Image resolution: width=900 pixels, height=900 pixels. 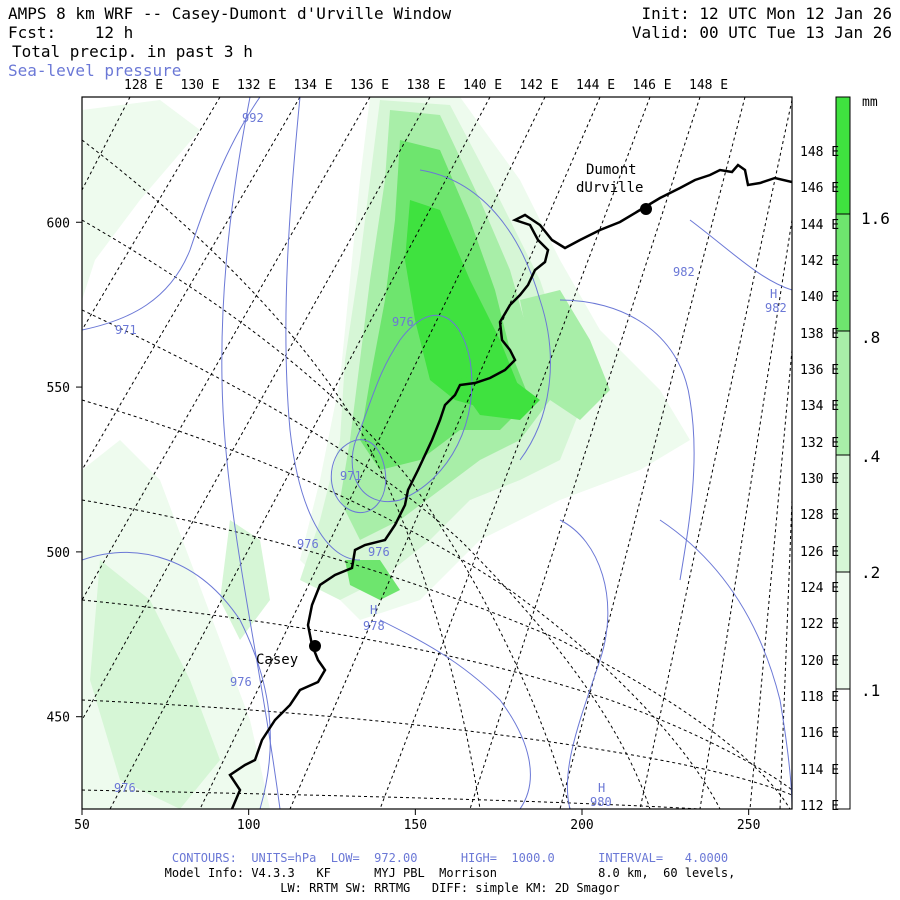 I want to click on right-lon-label: 118 E, so click(x=820, y=697).